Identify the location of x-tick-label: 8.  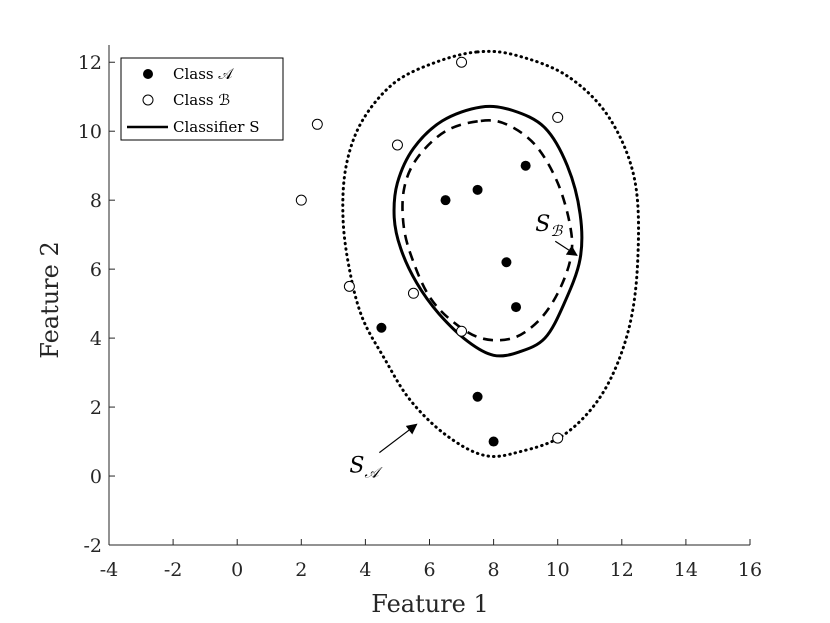
(494, 570).